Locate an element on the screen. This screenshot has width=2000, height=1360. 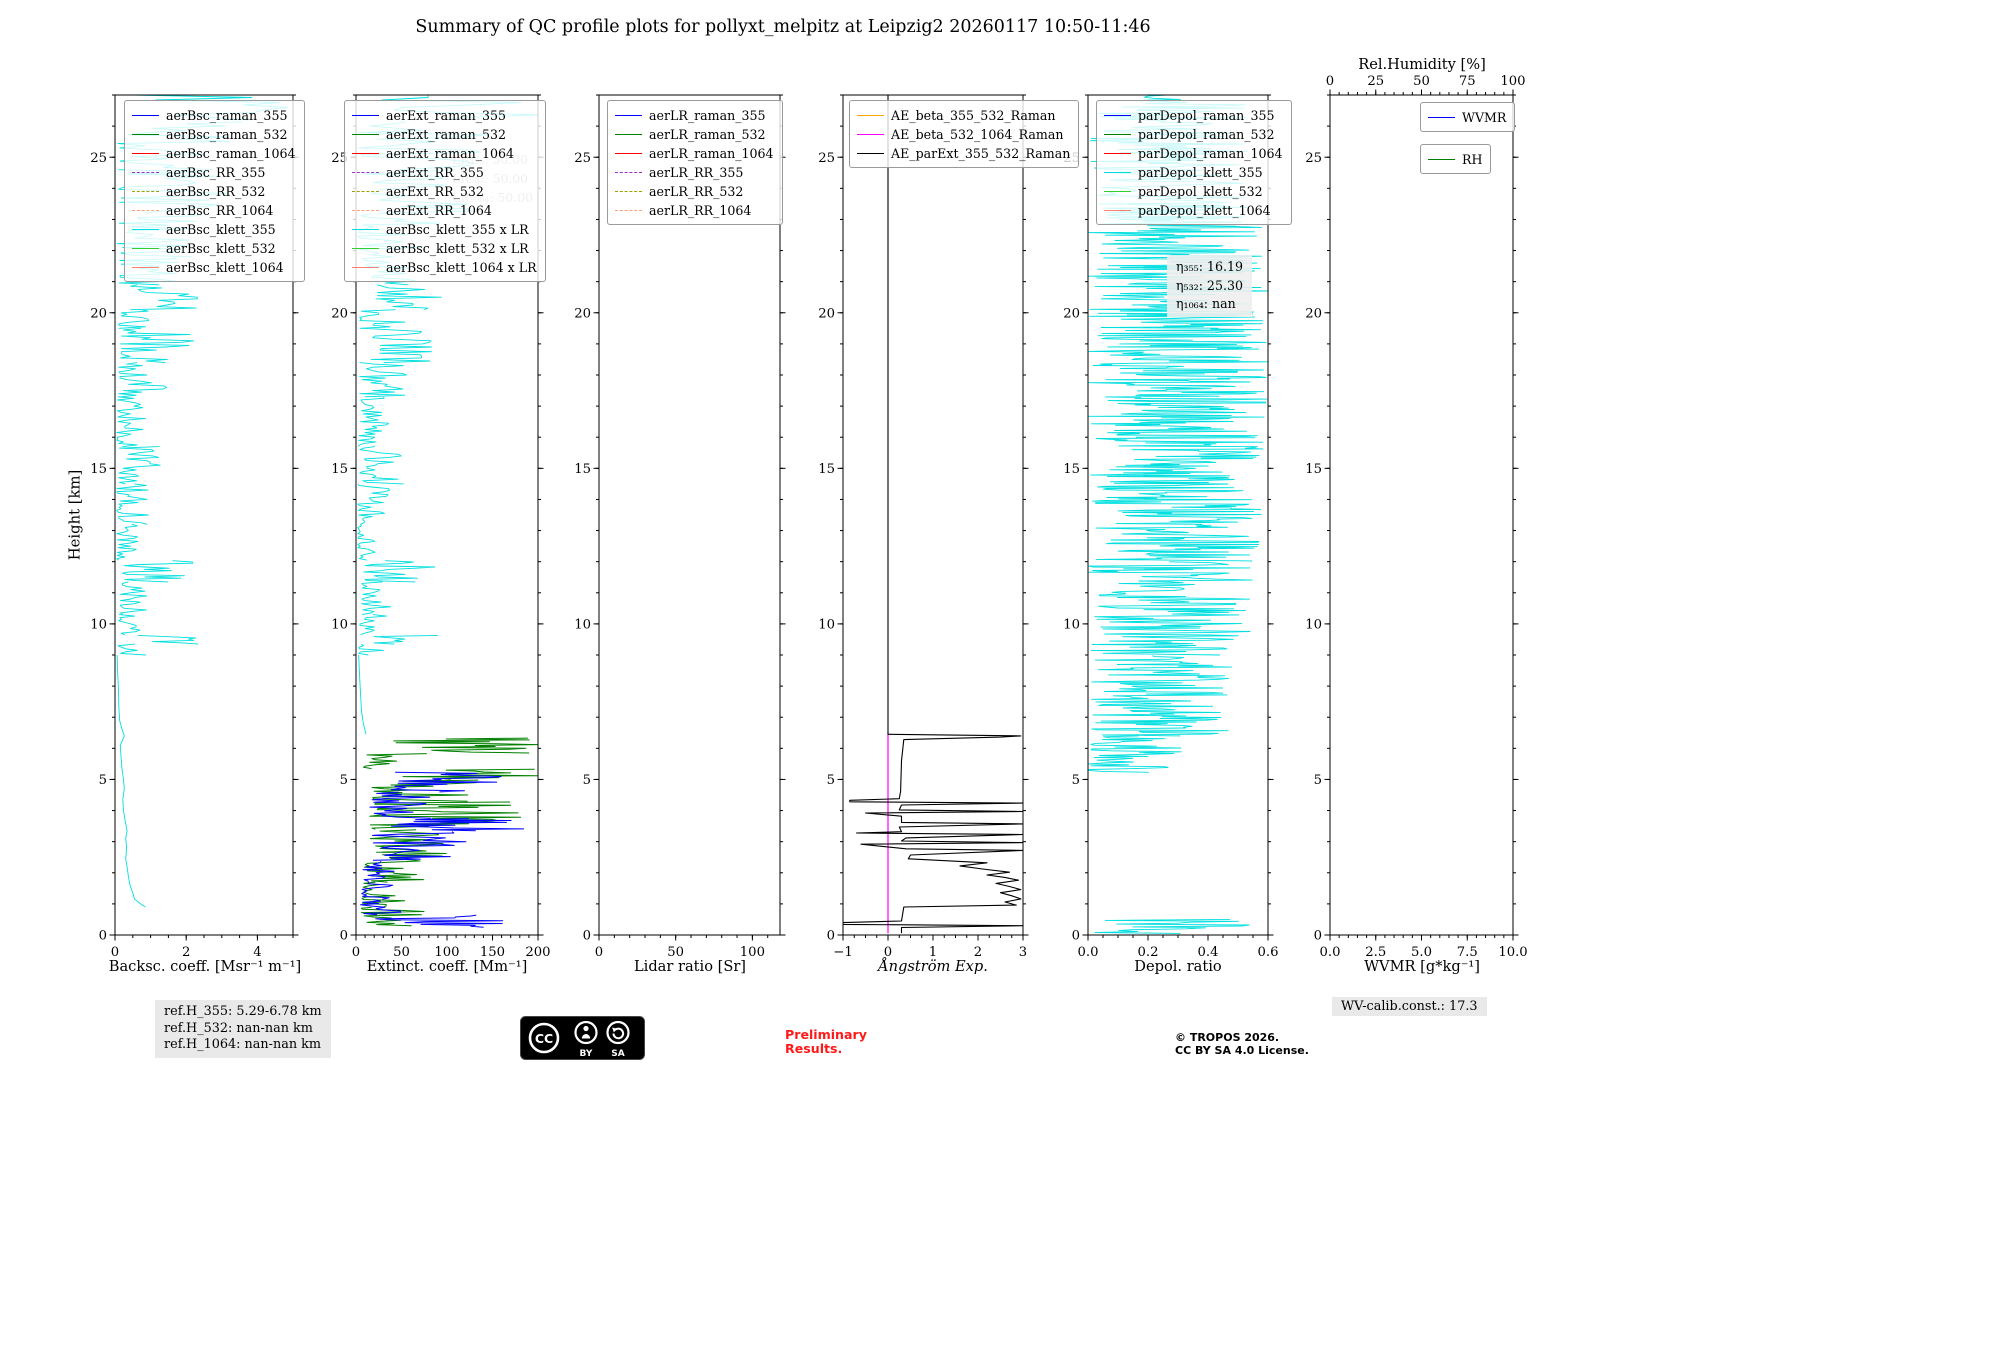
legend-item: AE_beta_355_532_Raman is located at coordinates (963, 115).